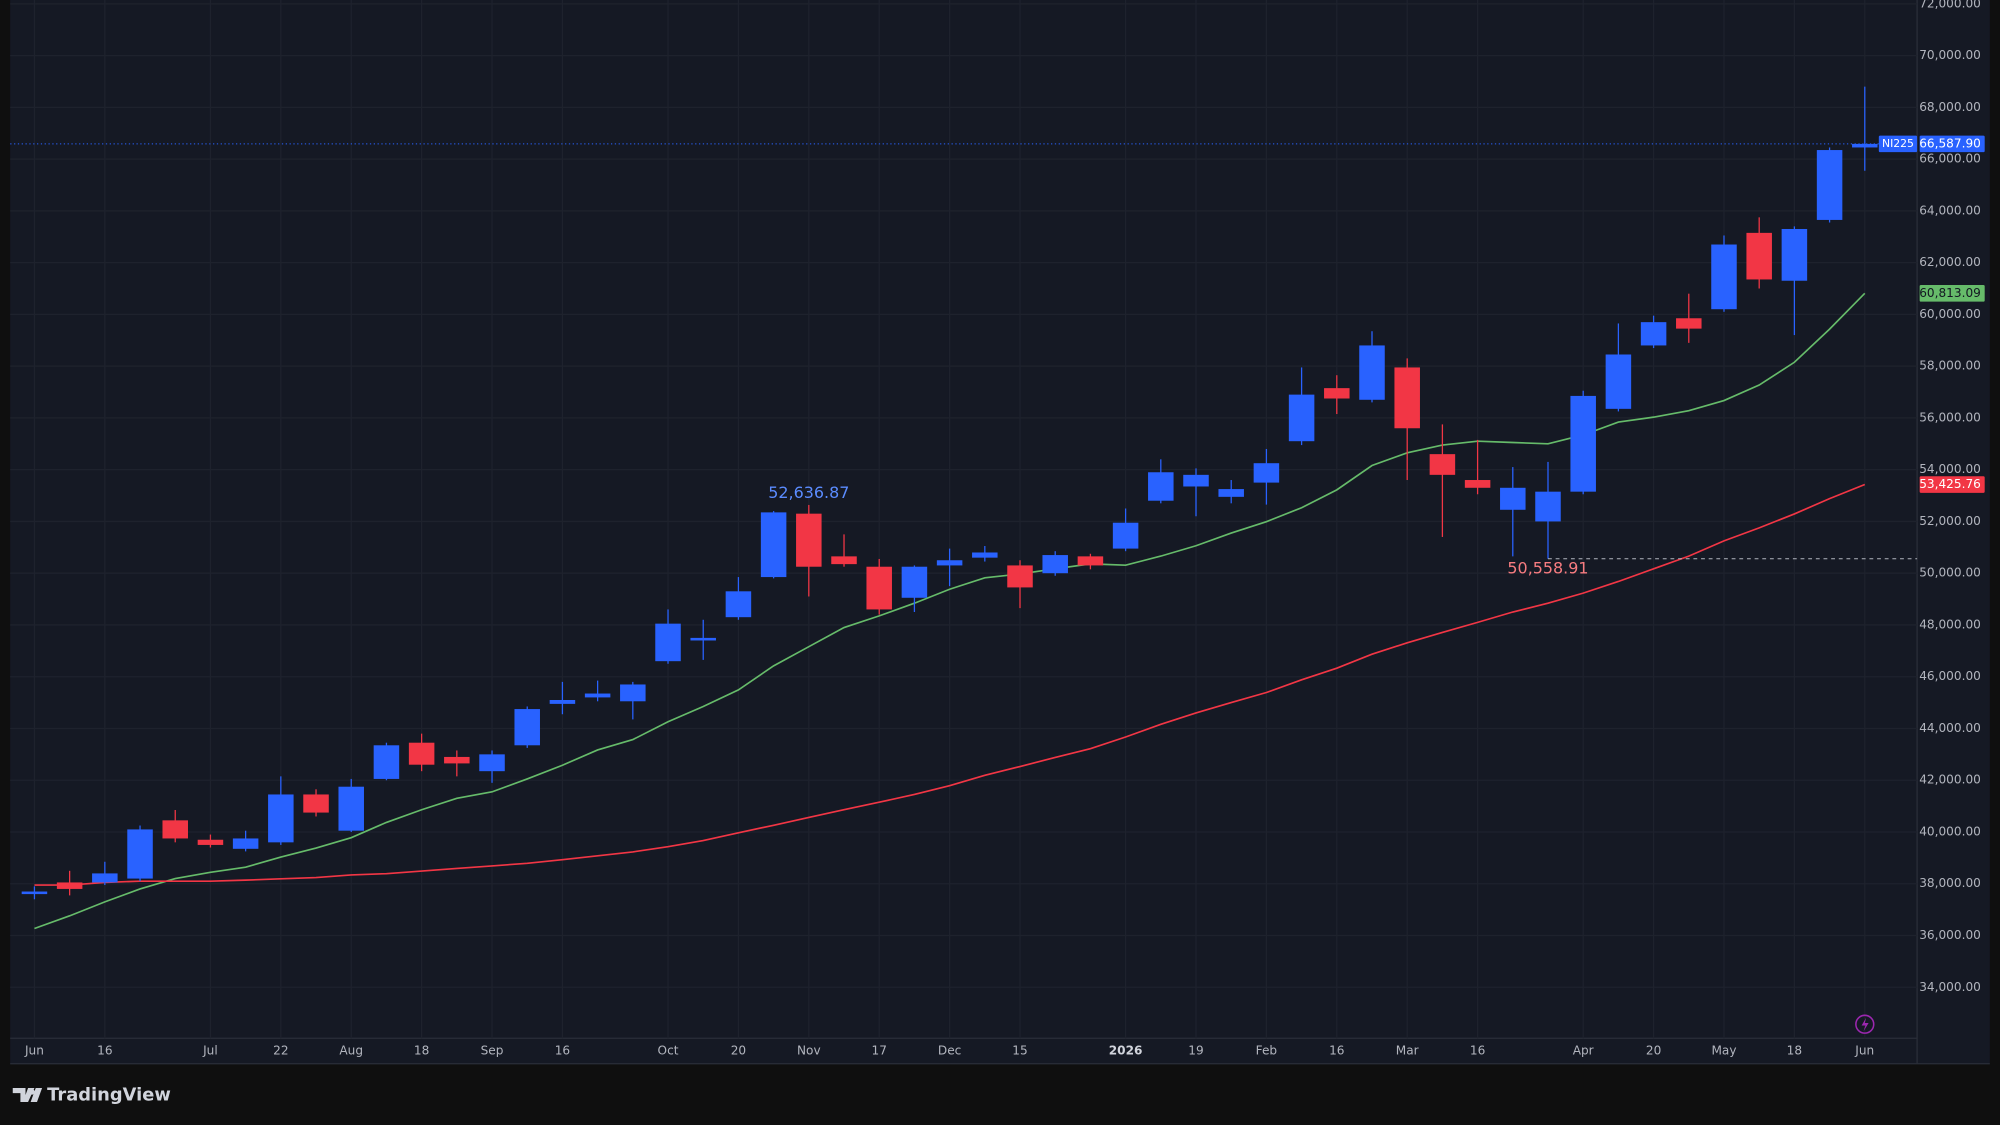  Describe the element at coordinates (1950, 293) in the screenshot. I see `ma-tag-label: 60,813.09` at that location.